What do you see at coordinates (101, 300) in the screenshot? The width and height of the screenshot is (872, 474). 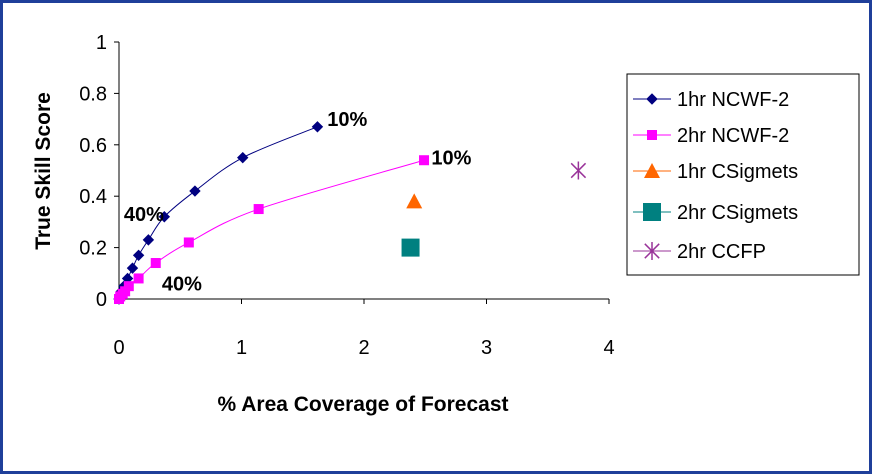 I see `y-tick-label: 0` at bounding box center [101, 300].